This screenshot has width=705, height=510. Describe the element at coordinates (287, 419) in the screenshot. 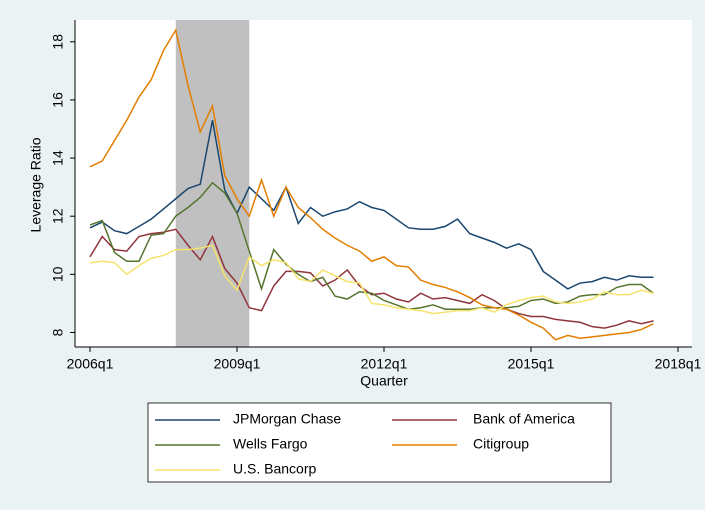

I see `legend-label: JPMorgan Chase` at that location.